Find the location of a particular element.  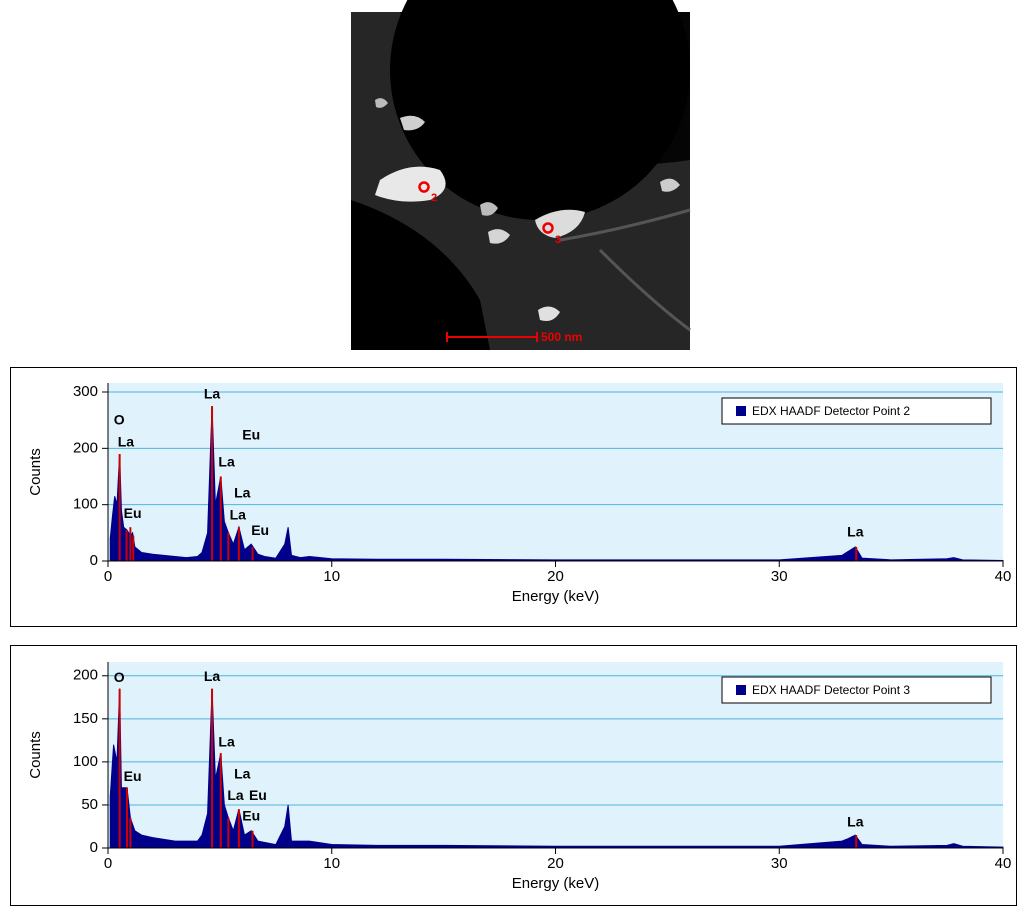

point-label: 2 is located at coordinates (434, 198).